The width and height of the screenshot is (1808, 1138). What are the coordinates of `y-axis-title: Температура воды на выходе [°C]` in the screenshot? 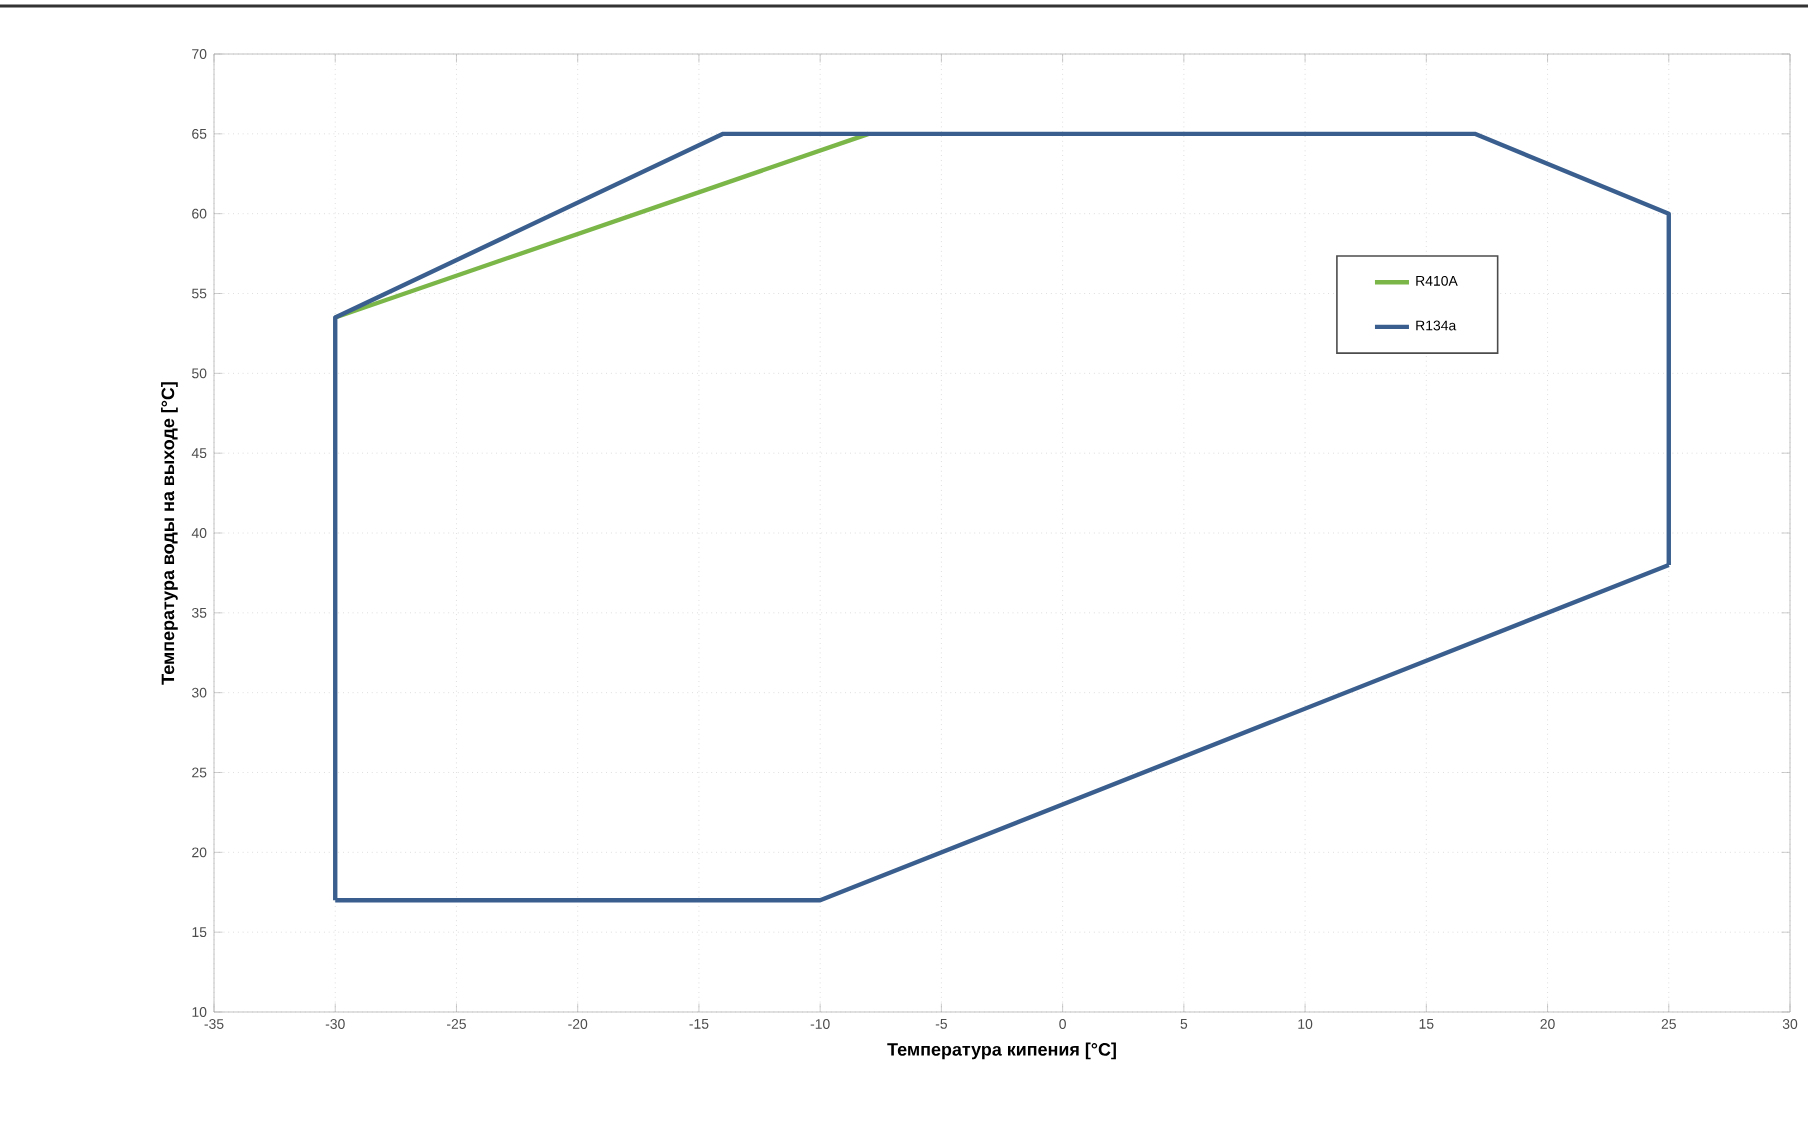 It's located at (169, 533).